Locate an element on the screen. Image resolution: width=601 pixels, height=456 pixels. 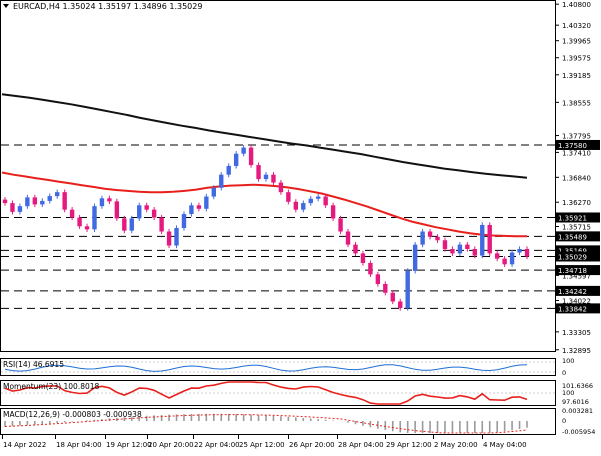
momentum-line is located at coordinates (266, 393).